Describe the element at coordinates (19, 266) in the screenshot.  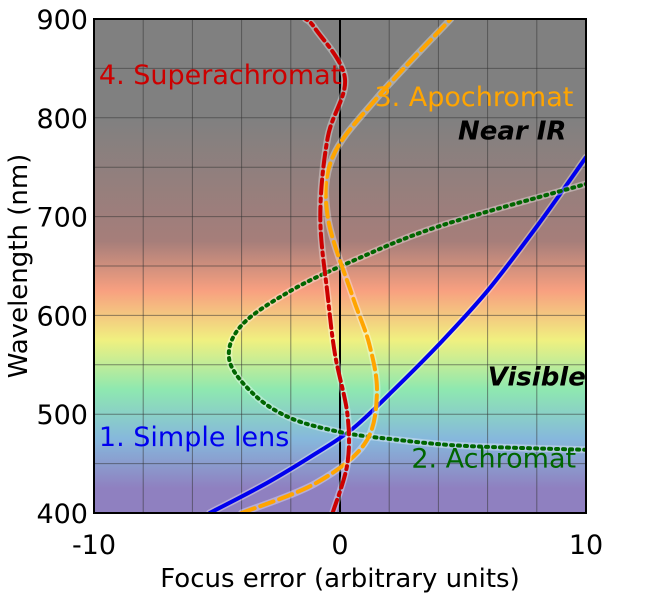
I see `y-axis-label: Wavelength (nm)` at that location.